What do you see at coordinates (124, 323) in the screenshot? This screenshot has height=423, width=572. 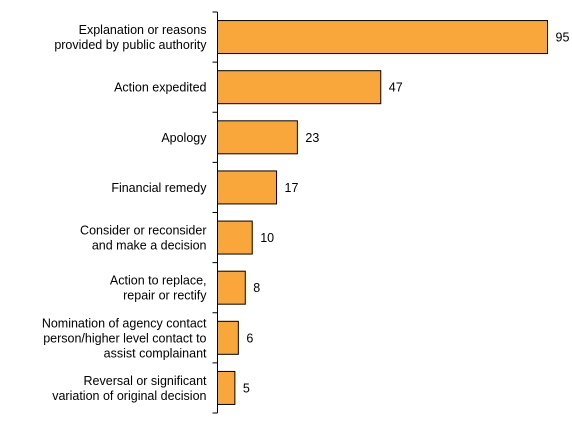 I see `category-label-line: Nomination of agency contact` at bounding box center [124, 323].